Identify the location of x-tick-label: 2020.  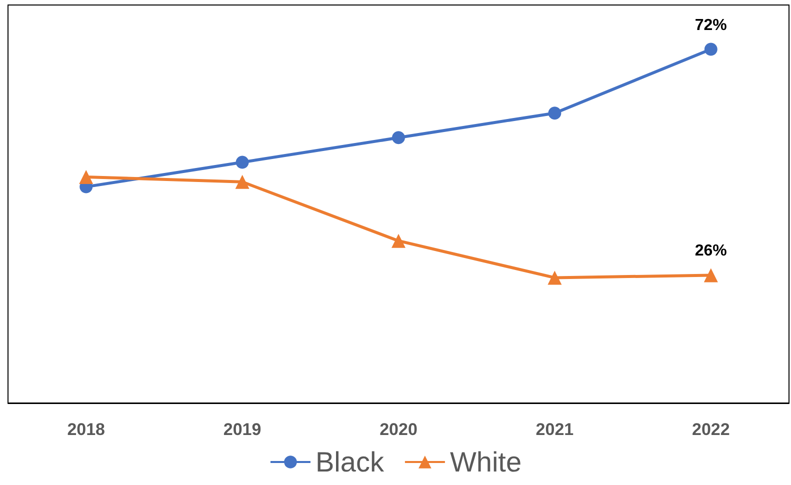
(399, 429).